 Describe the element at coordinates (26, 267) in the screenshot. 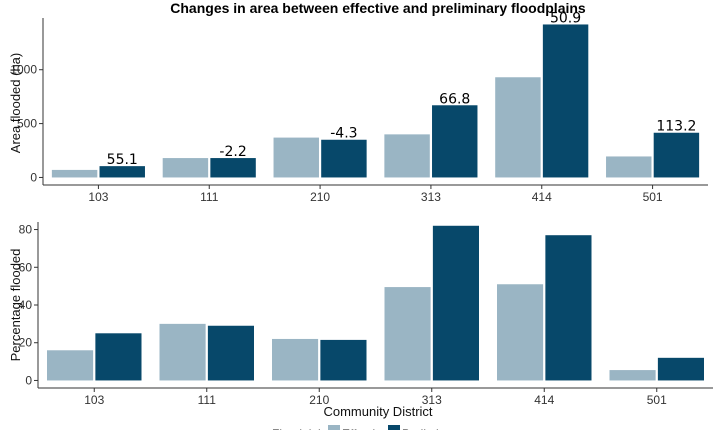

I see `y-tick-label: 60` at that location.